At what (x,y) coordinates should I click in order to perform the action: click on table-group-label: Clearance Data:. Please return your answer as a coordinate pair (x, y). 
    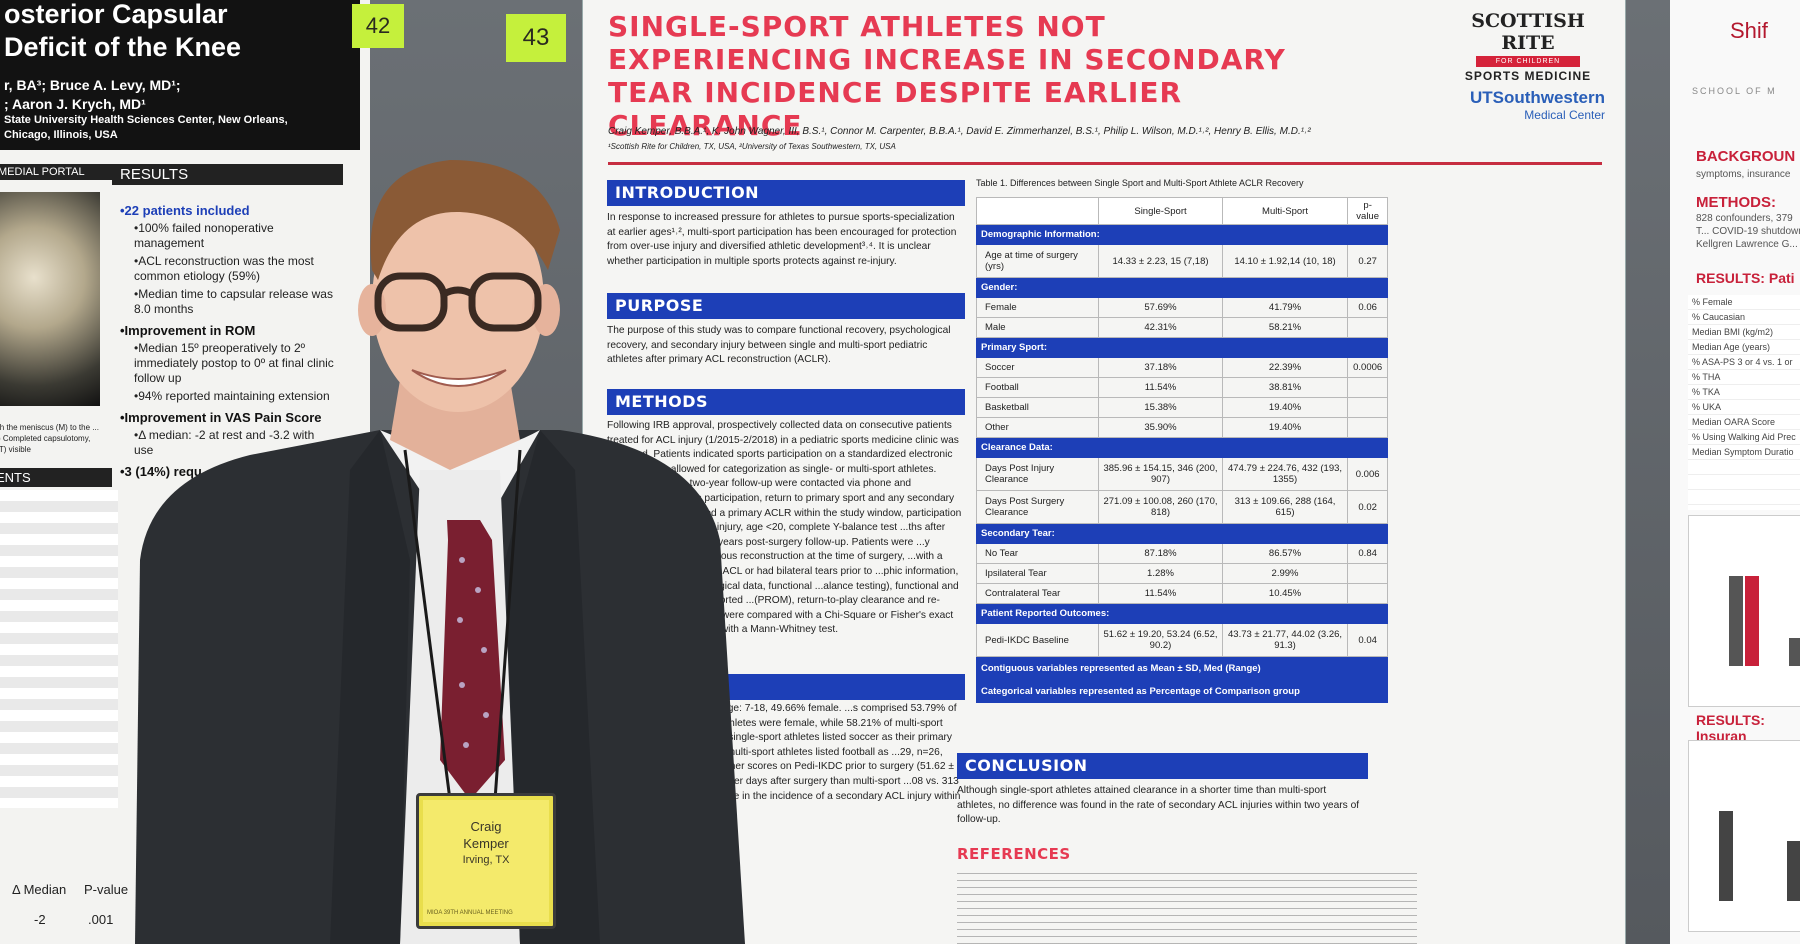
    Looking at the image, I should click on (1182, 447).